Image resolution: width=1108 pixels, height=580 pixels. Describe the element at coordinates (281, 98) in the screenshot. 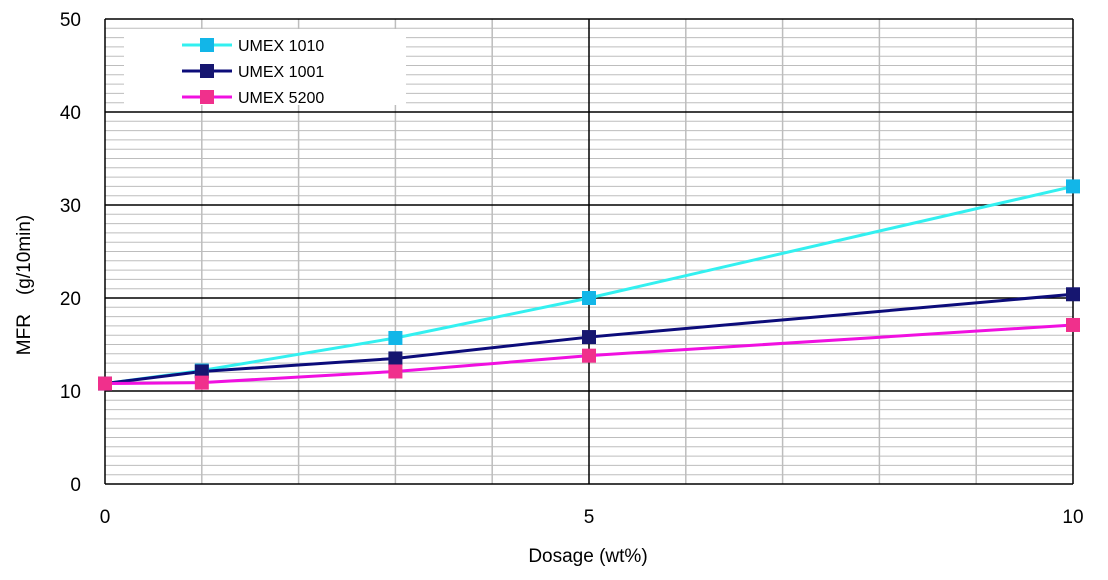

I see `legend-label: UMEX 5200` at that location.